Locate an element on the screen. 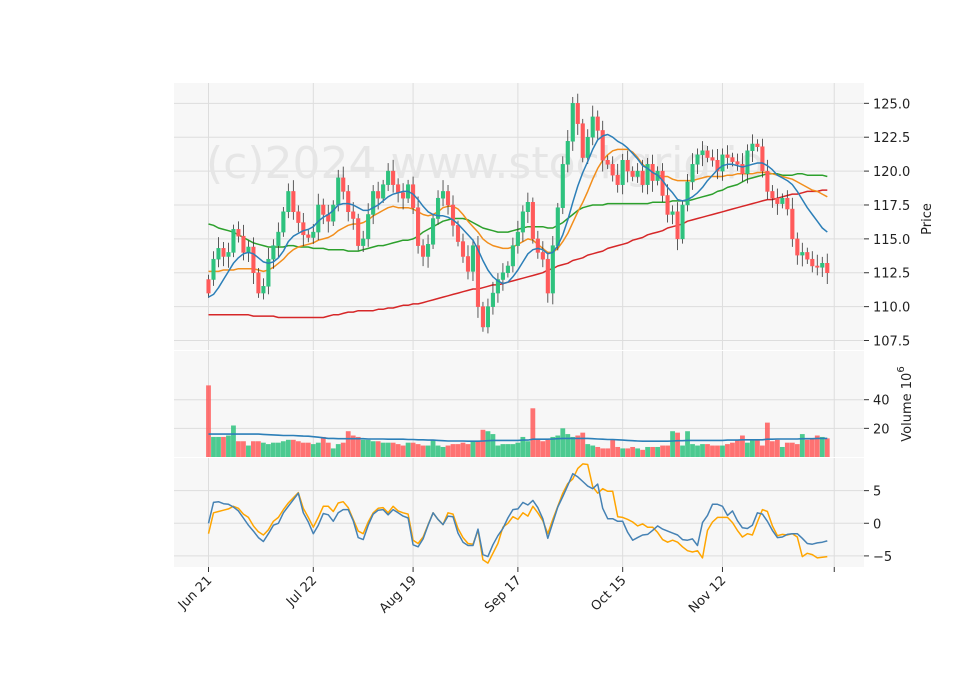 The image size is (960, 694). y-tick-label: 20 is located at coordinates (881, 429).